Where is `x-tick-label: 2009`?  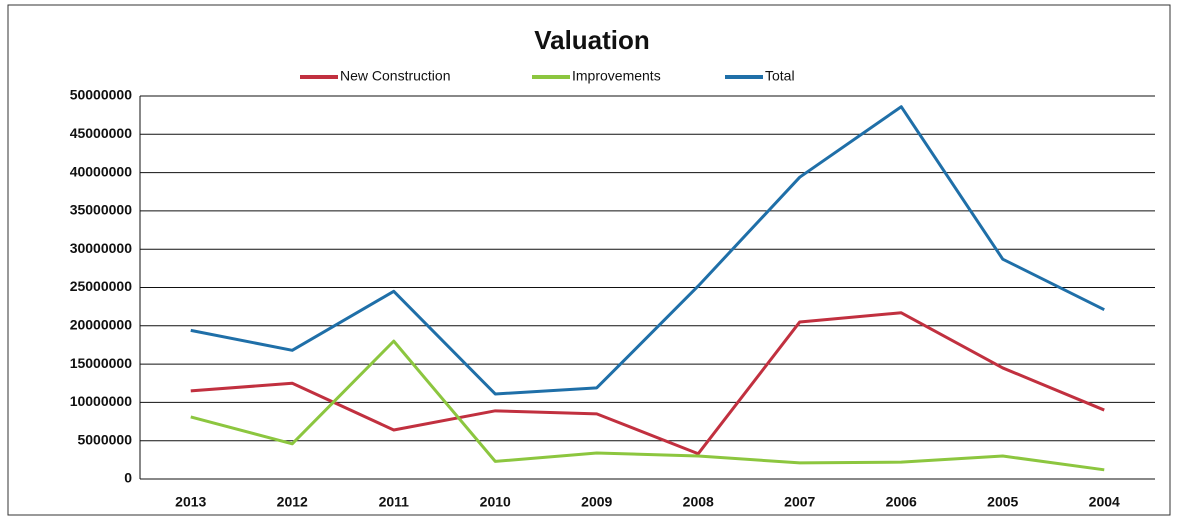 x-tick-label: 2009 is located at coordinates (596, 502).